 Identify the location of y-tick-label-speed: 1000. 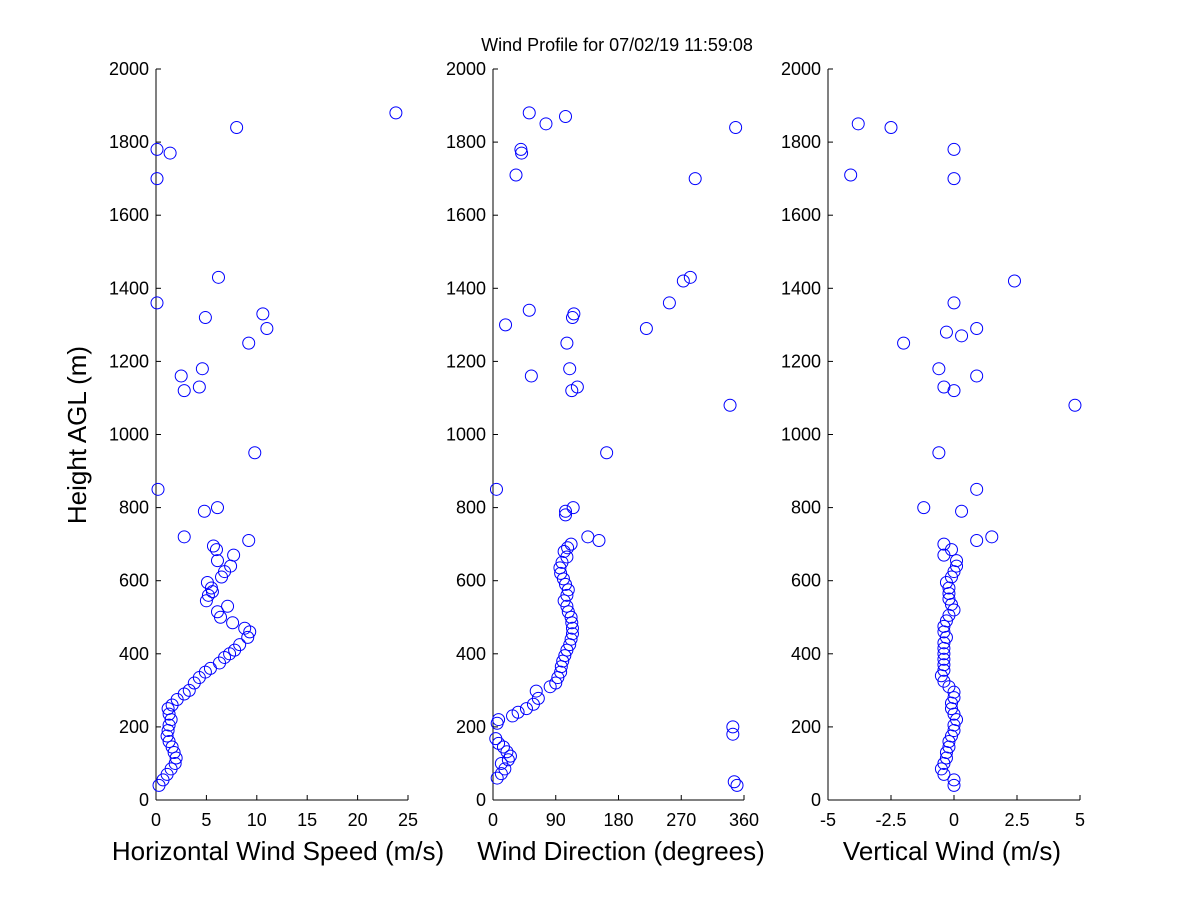
(129, 435).